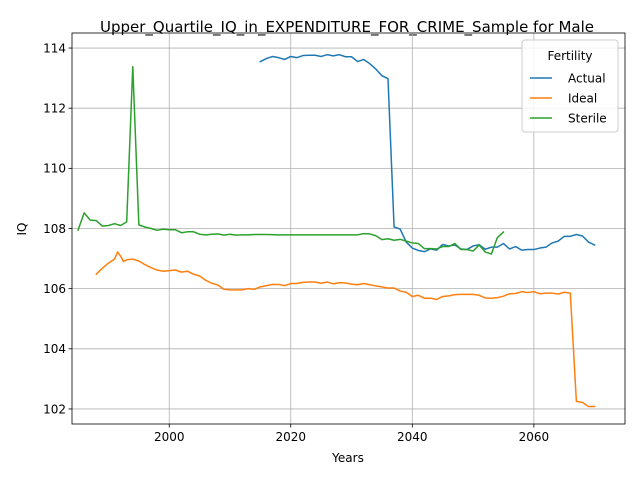 This screenshot has height=485, width=640. I want to click on legend: Fertility Actual Ideal Sterile, so click(570, 86).